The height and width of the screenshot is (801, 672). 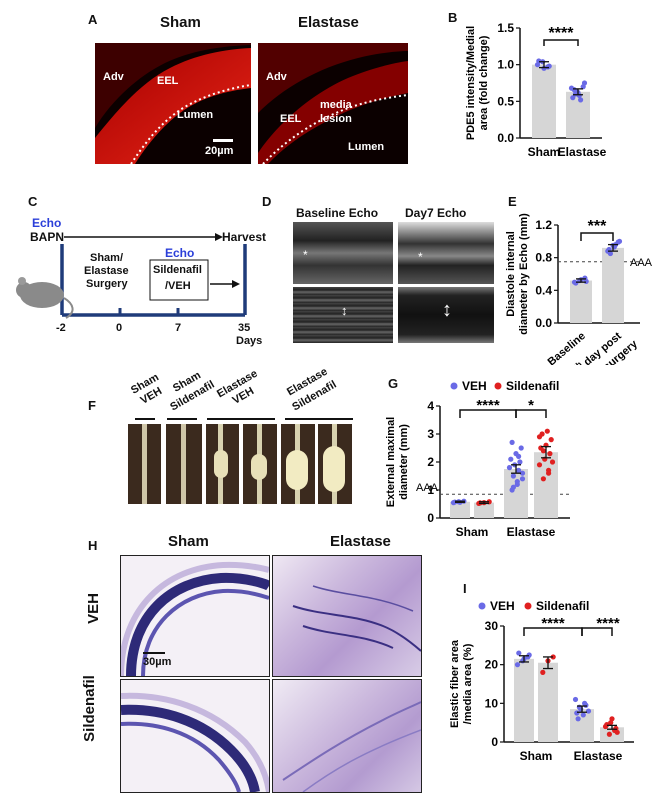 I want to click on panel-a-title-elastase: Elastase, so click(x=328, y=22).